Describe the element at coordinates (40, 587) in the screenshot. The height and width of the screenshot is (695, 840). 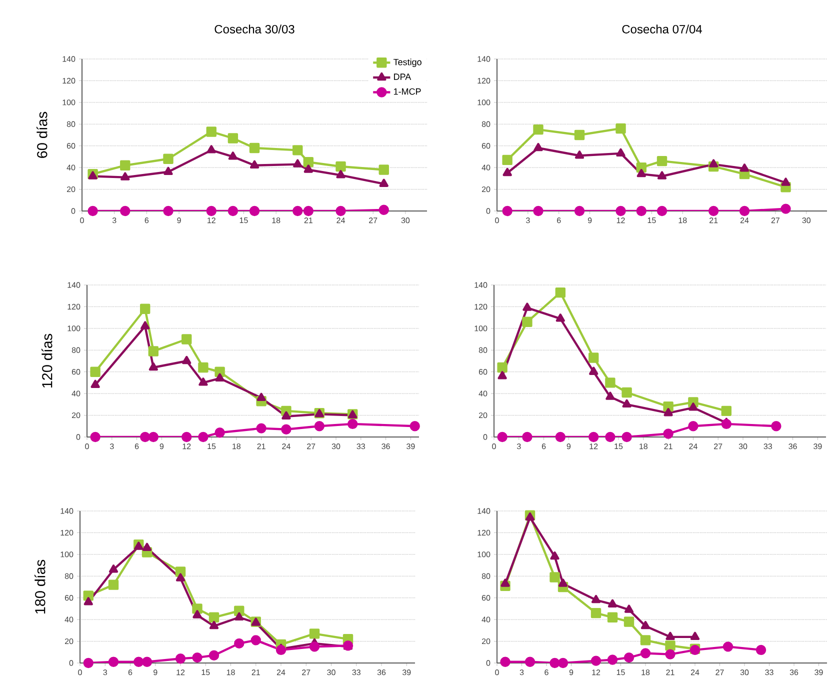
I see `y-axis-title: 180 días` at that location.